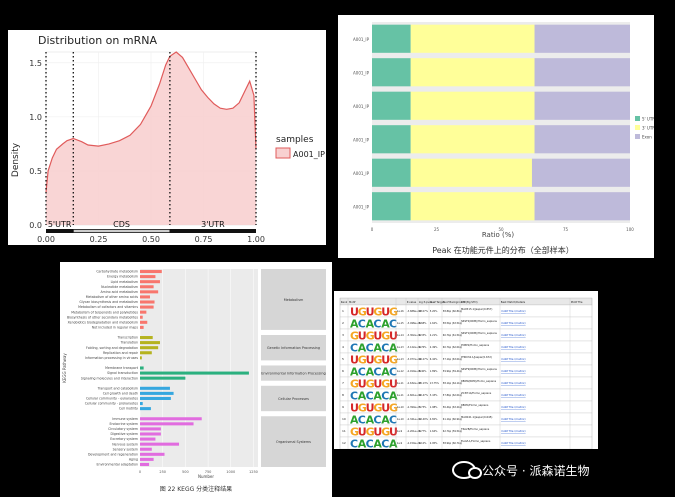 This screenshot has height=497, width=675. I want to click on table-cell: 1e-15, so click(400, 323).